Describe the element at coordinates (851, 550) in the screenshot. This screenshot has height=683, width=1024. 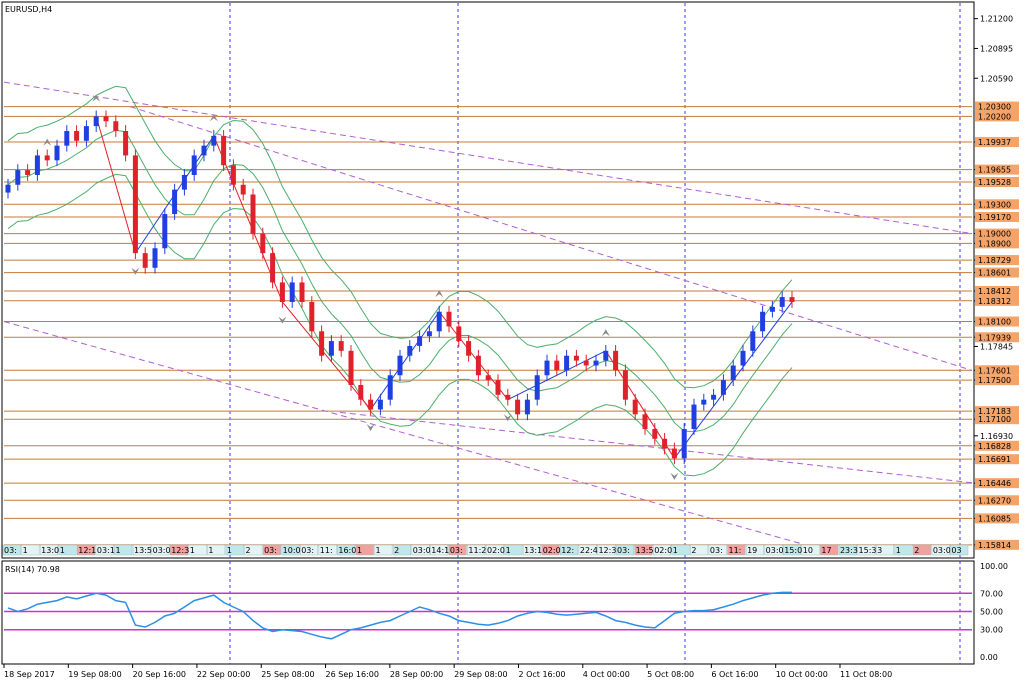
I see `time-tag-label: 23:30` at that location.